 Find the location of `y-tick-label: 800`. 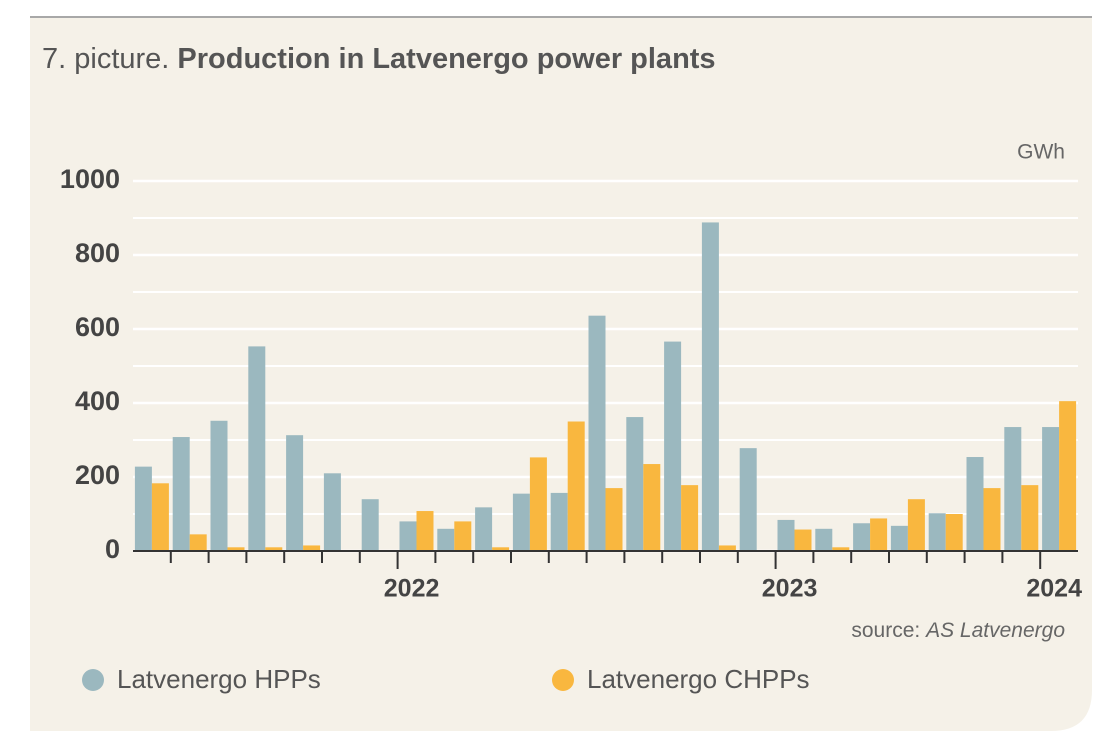

y-tick-label: 800 is located at coordinates (97, 253).